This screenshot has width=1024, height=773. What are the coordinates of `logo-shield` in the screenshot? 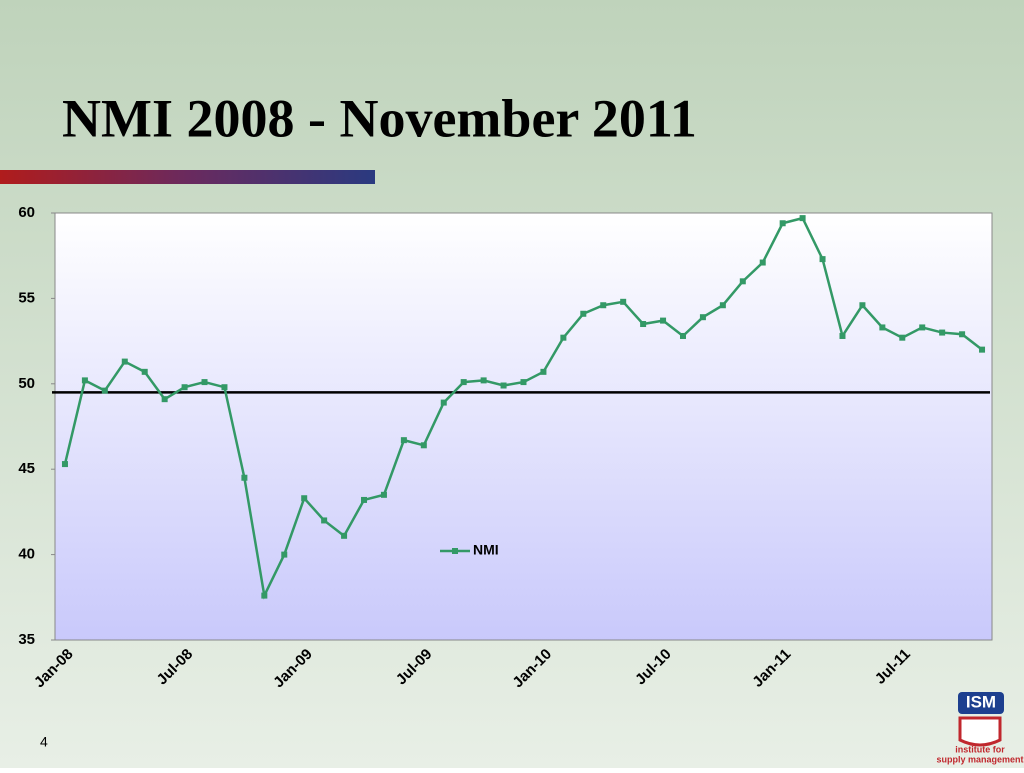 It's located at (980, 731).